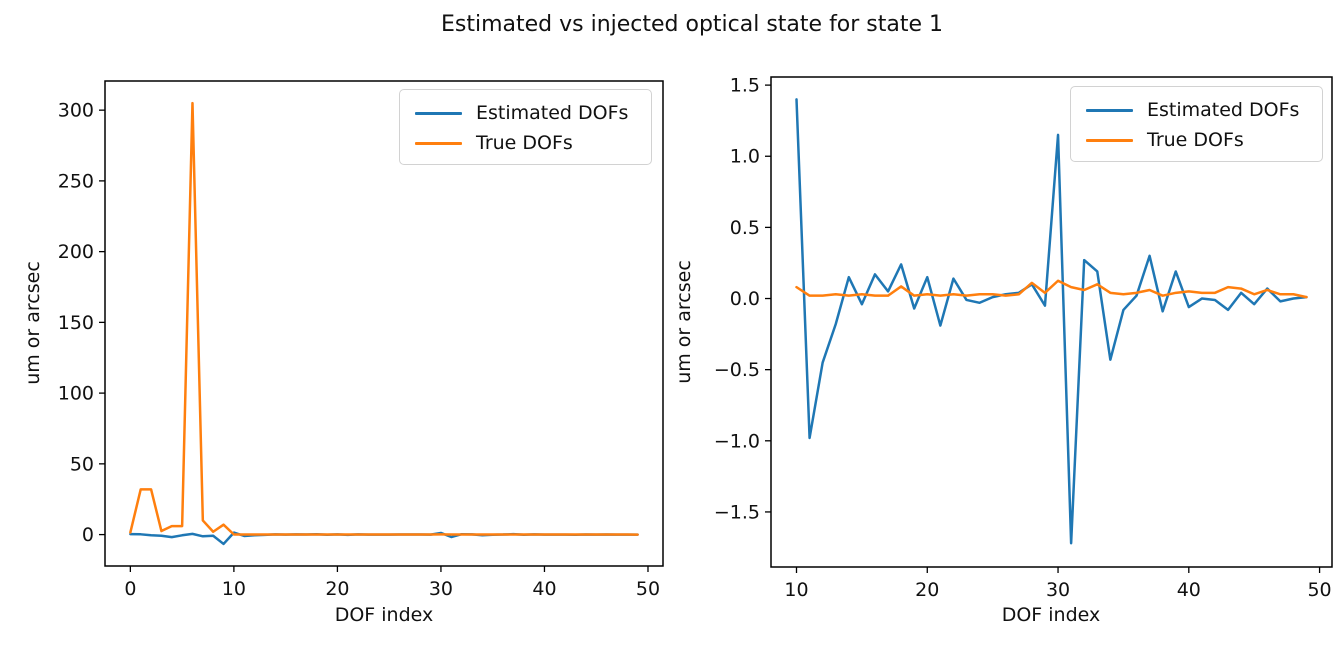  Describe the element at coordinates (82, 464) in the screenshot. I see `y-tick-label: 50` at that location.